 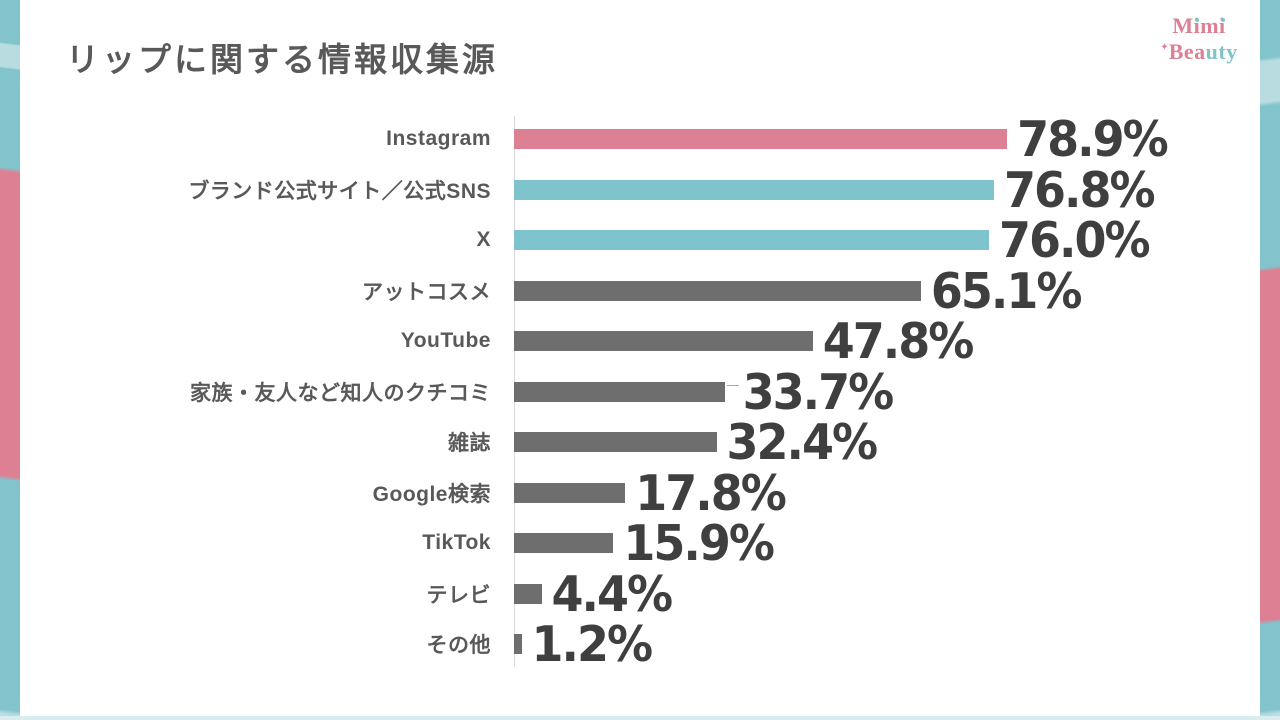 What do you see at coordinates (897, 543) in the screenshot?
I see `bar-area: 15.9%` at bounding box center [897, 543].